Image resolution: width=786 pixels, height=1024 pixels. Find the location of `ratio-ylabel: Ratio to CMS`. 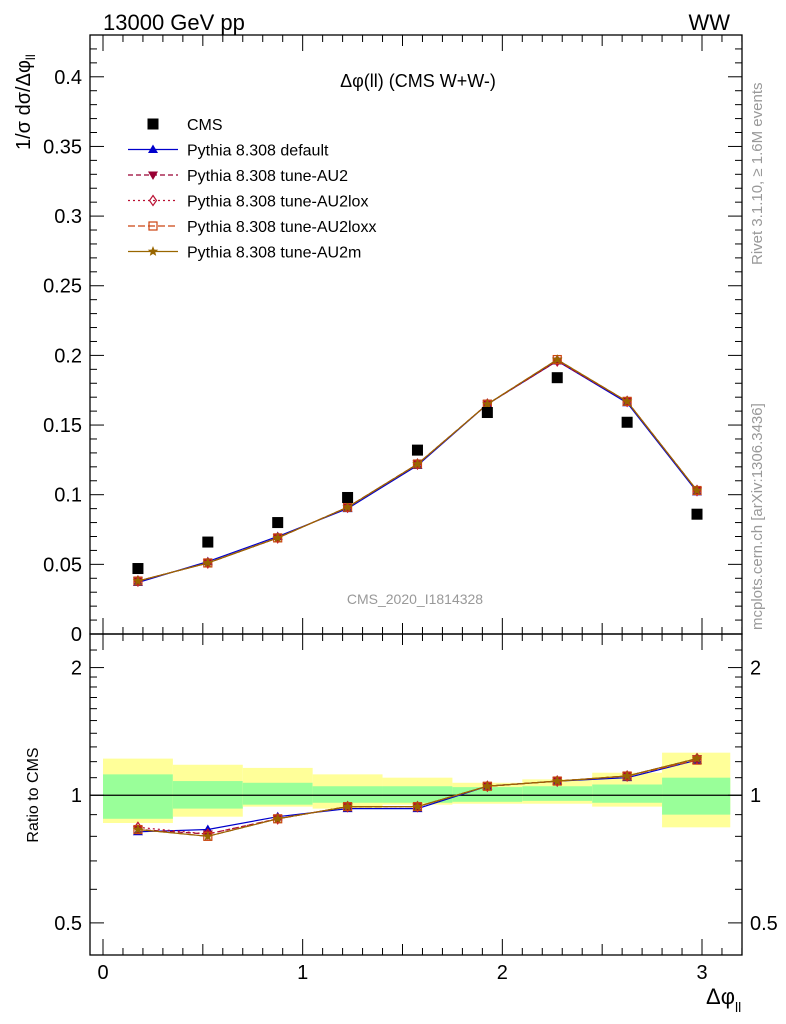

ratio-ylabel: Ratio to CMS is located at coordinates (33, 794).